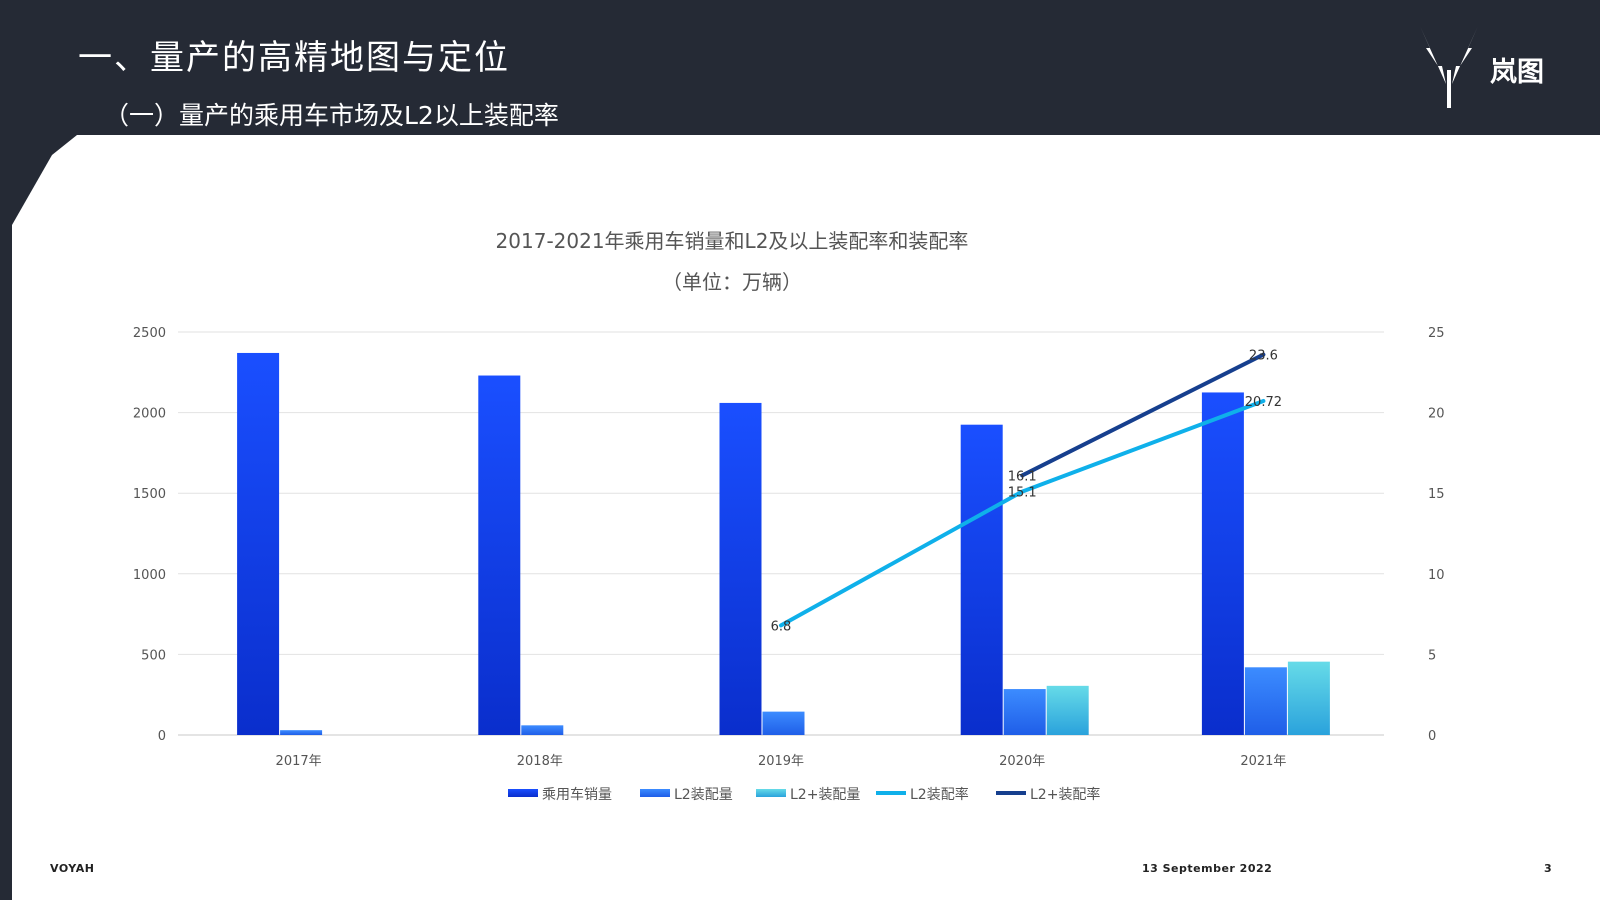 This screenshot has width=1600, height=900. I want to click on page-number: 3, so click(1548, 868).